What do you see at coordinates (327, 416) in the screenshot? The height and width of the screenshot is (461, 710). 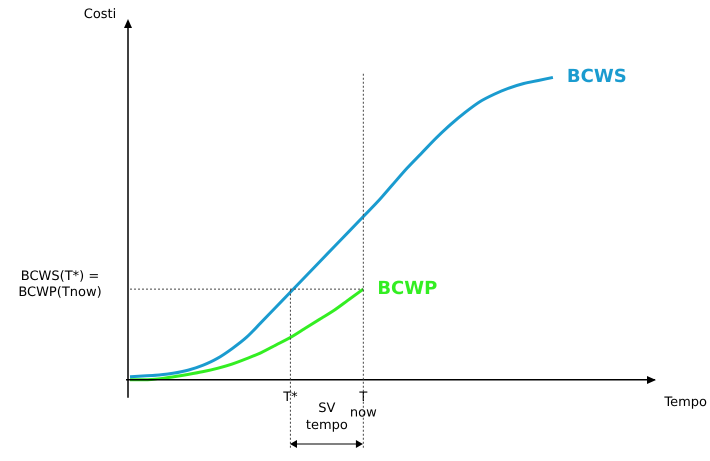 I see `text: SV tempo` at bounding box center [327, 416].